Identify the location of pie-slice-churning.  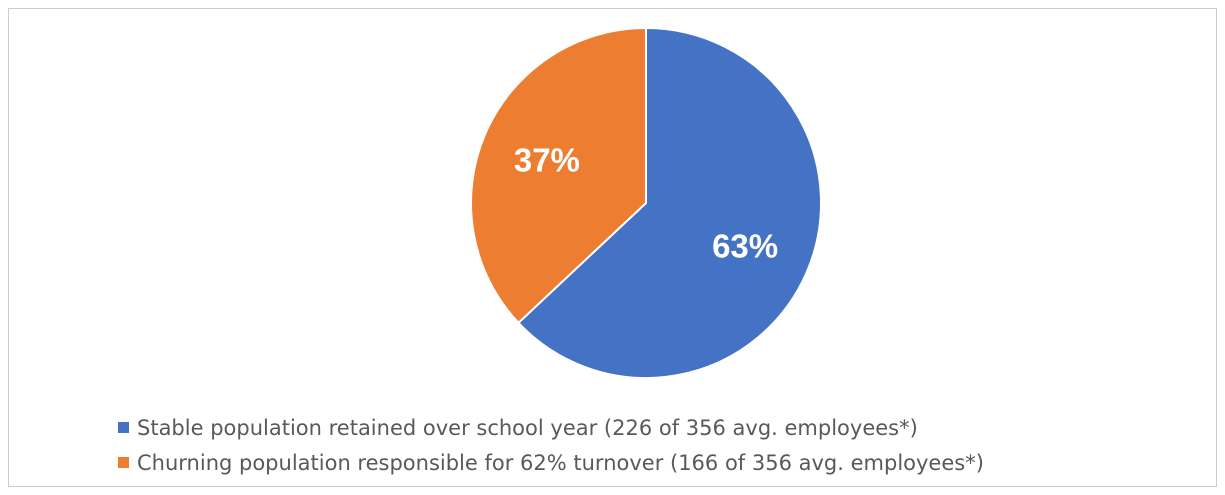
(558, 175).